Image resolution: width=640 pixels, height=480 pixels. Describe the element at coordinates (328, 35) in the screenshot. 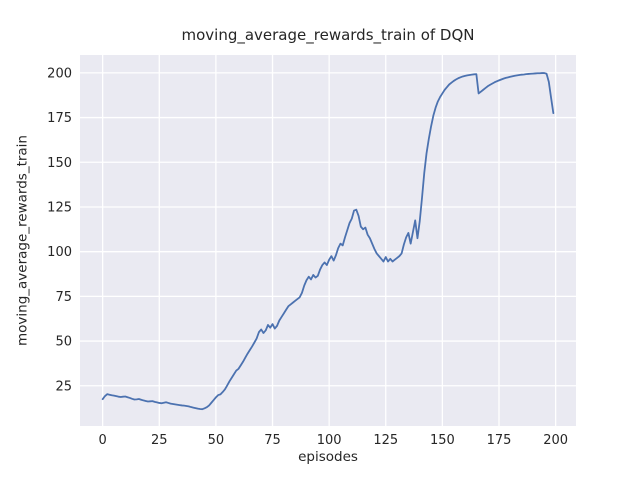

I see `chart-title: moving_average_rewards_train of DQN` at that location.